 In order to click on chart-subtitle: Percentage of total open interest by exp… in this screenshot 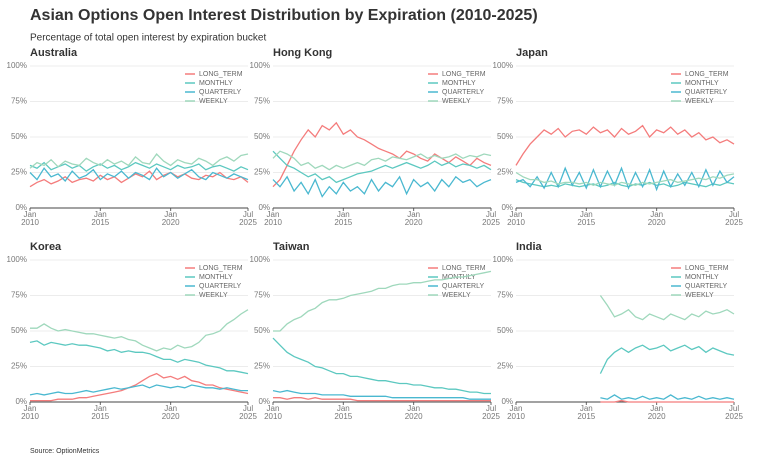, I will do `click(148, 38)`.